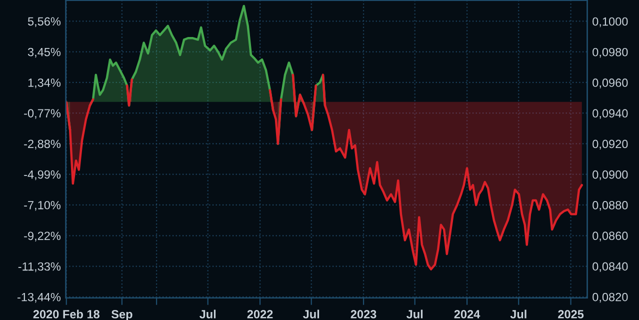 Image resolution: width=639 pixels, height=320 pixels. What do you see at coordinates (610, 114) in the screenshot?
I see `y2-tick-label: 0,0940` at bounding box center [610, 114].